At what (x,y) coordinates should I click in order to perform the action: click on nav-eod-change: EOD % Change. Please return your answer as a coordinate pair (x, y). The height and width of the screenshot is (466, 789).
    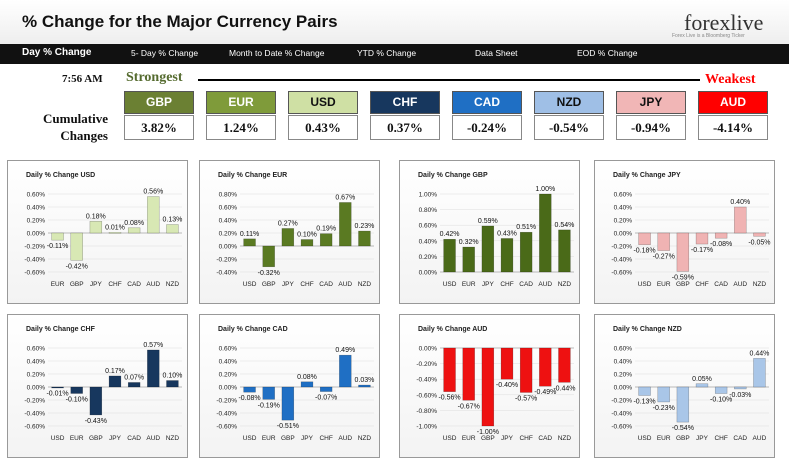
    Looking at the image, I should click on (607, 53).